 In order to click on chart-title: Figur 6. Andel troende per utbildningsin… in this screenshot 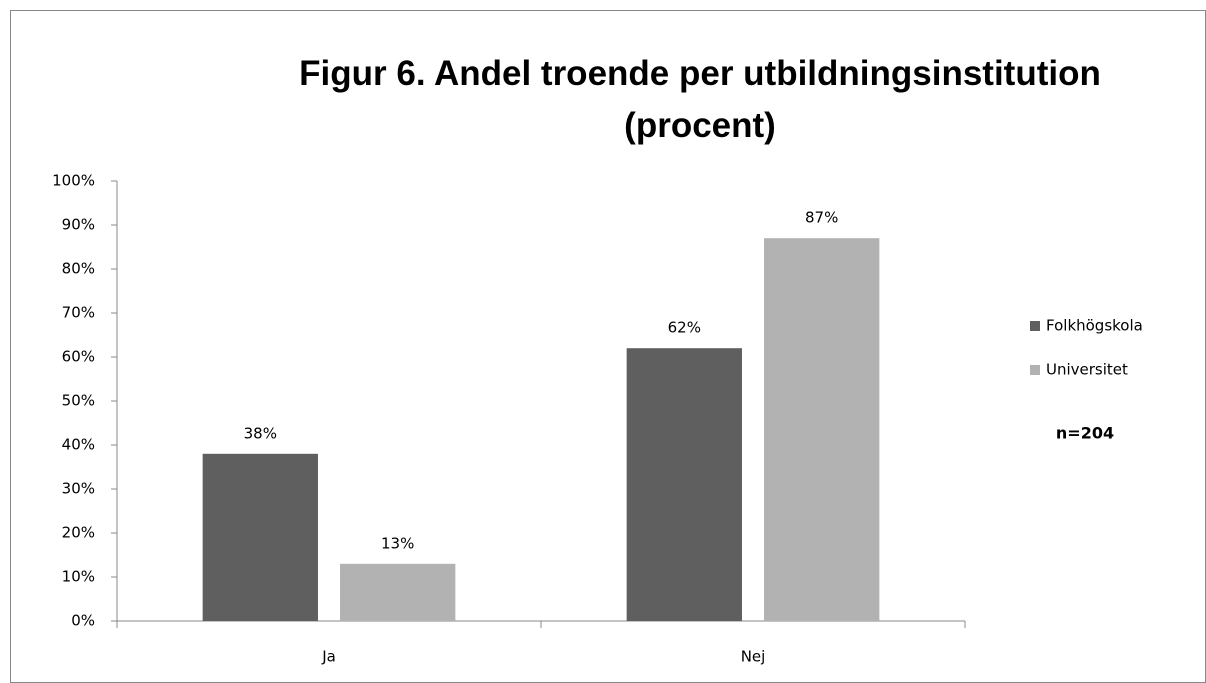, I will do `click(700, 99)`.